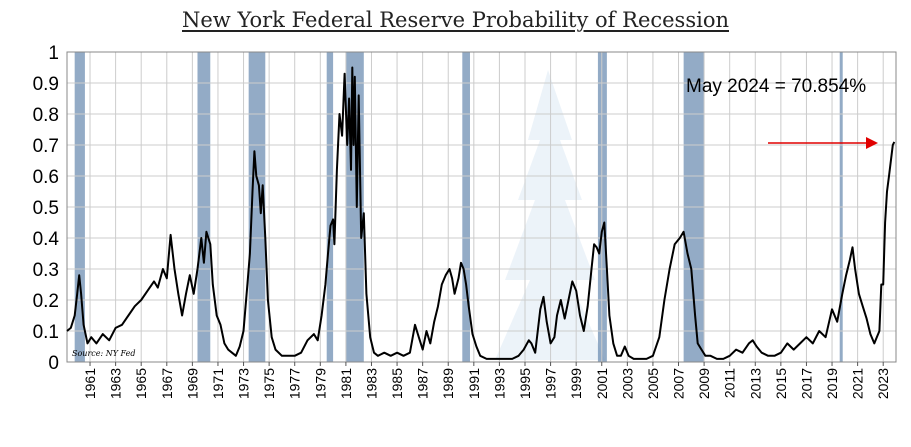 The height and width of the screenshot is (447, 911). Describe the element at coordinates (781, 383) in the screenshot. I see `x-tick-label: 2015` at that location.